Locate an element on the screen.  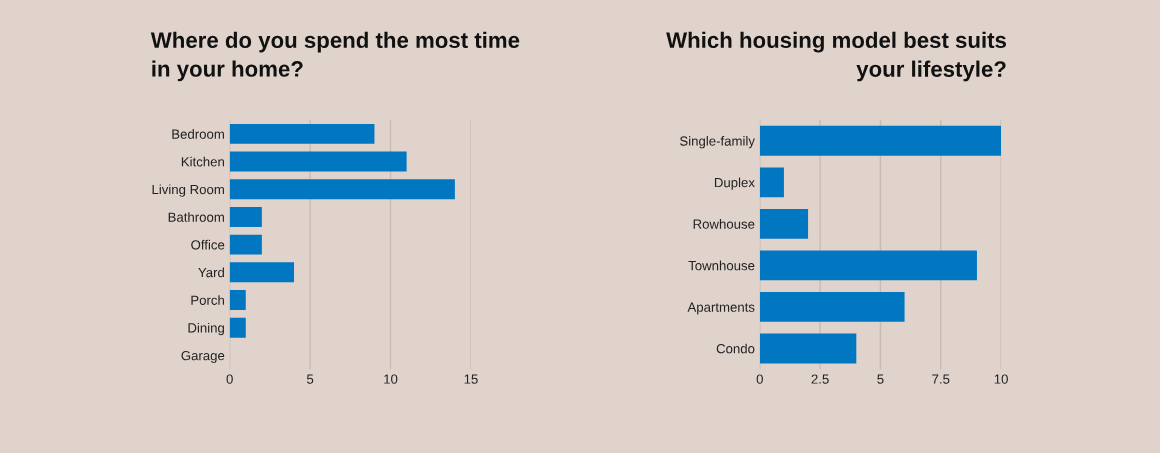
y-tick-label: Yard is located at coordinates (211, 272).